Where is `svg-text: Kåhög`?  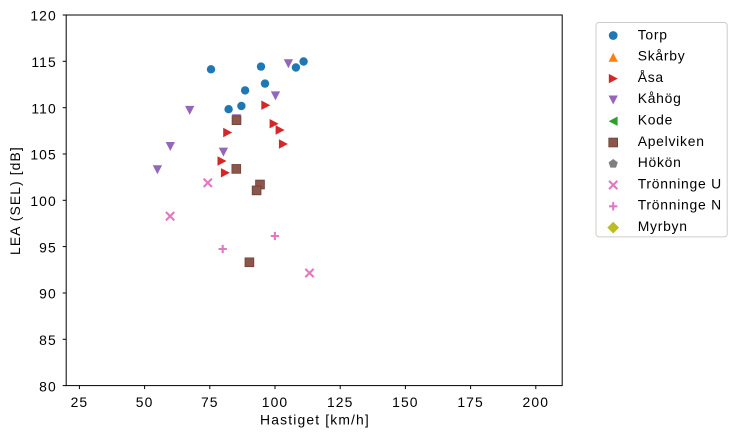 svg-text: Kåhög is located at coordinates (660, 98).